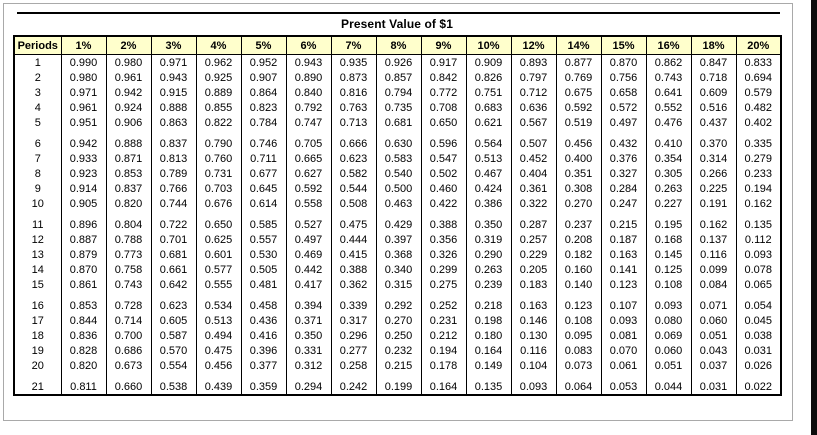 Image resolution: width=817 pixels, height=435 pixels. I want to click on value-cell: 0.078, so click(758, 269).